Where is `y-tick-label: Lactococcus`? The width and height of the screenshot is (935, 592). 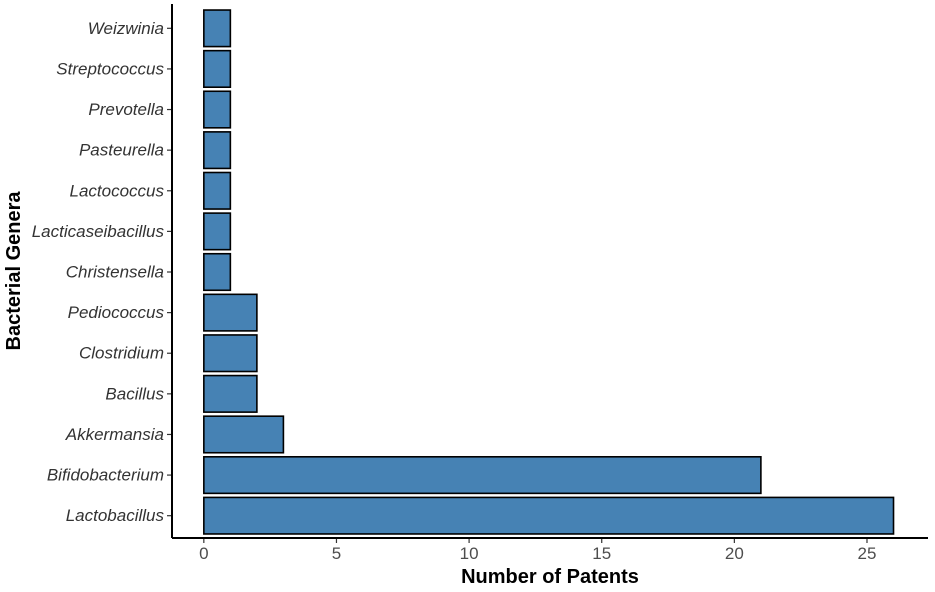
y-tick-label: Lactococcus is located at coordinates (117, 190).